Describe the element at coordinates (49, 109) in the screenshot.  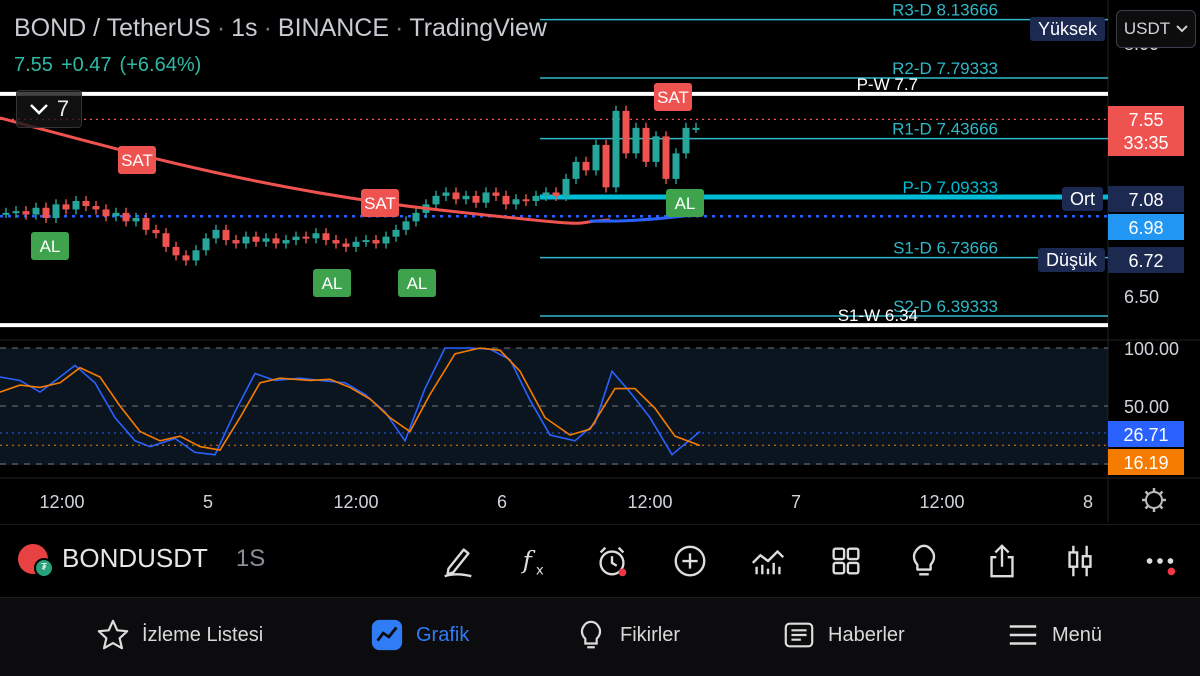
I see `indicator-toggle: 7` at that location.